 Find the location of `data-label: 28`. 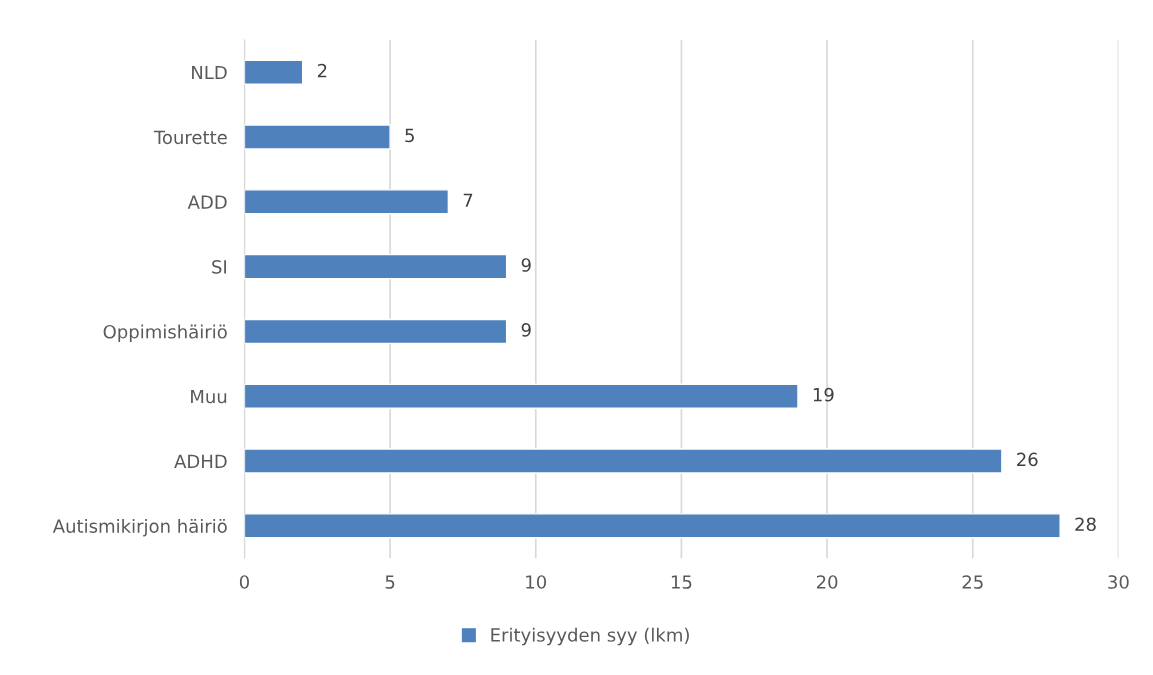

data-label: 28 is located at coordinates (1085, 524).